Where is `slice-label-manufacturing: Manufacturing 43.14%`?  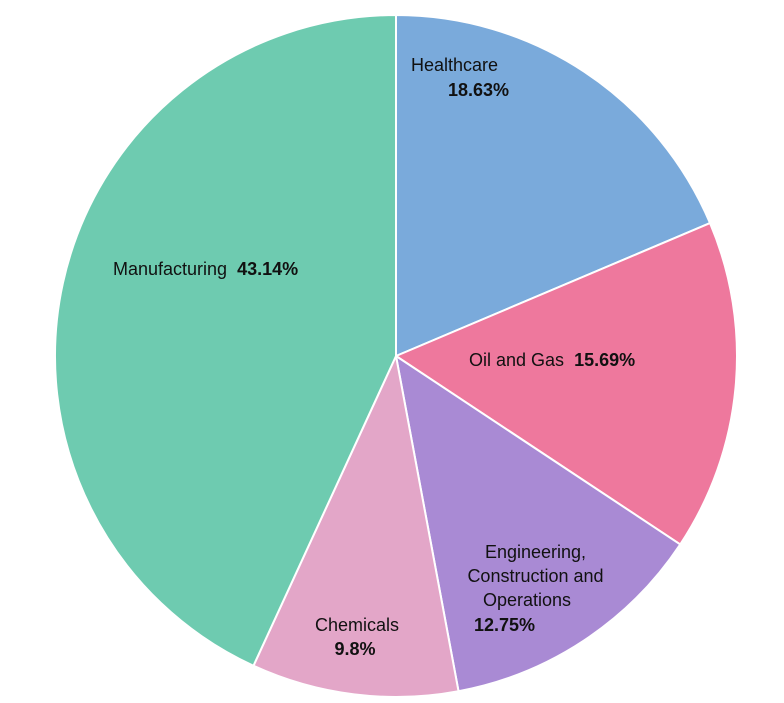 slice-label-manufacturing: Manufacturing 43.14% is located at coordinates (205, 269).